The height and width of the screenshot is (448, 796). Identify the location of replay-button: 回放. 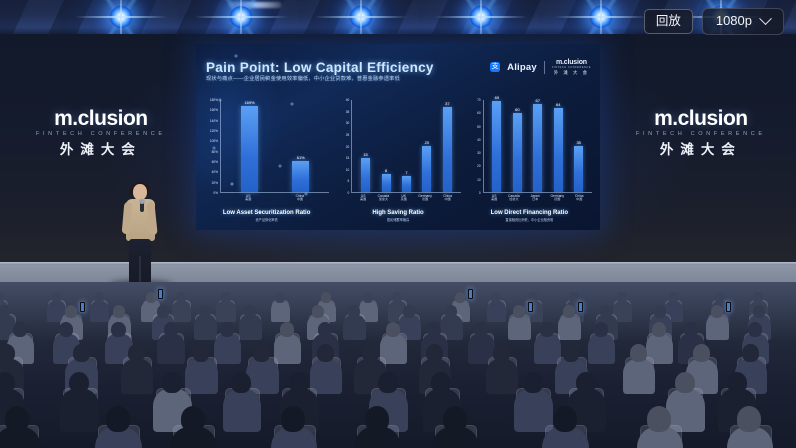
(668, 21).